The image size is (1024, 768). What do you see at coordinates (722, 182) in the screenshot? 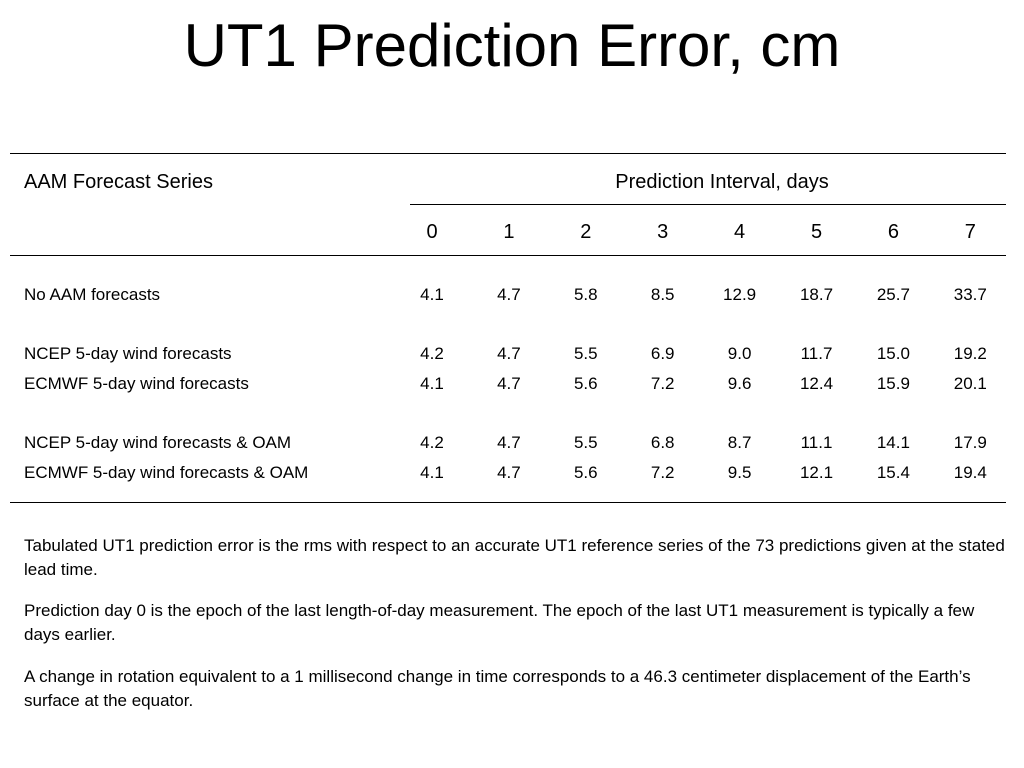
I see `column-group-header: Prediction Interval, days` at bounding box center [722, 182].